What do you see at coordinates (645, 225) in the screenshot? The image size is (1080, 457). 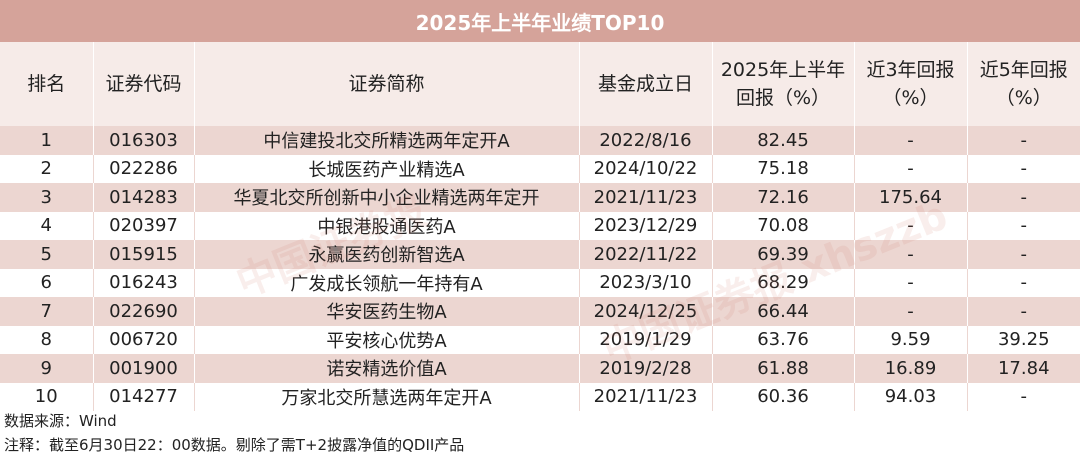 I see `cell-date: 2023/12/29` at bounding box center [645, 225].